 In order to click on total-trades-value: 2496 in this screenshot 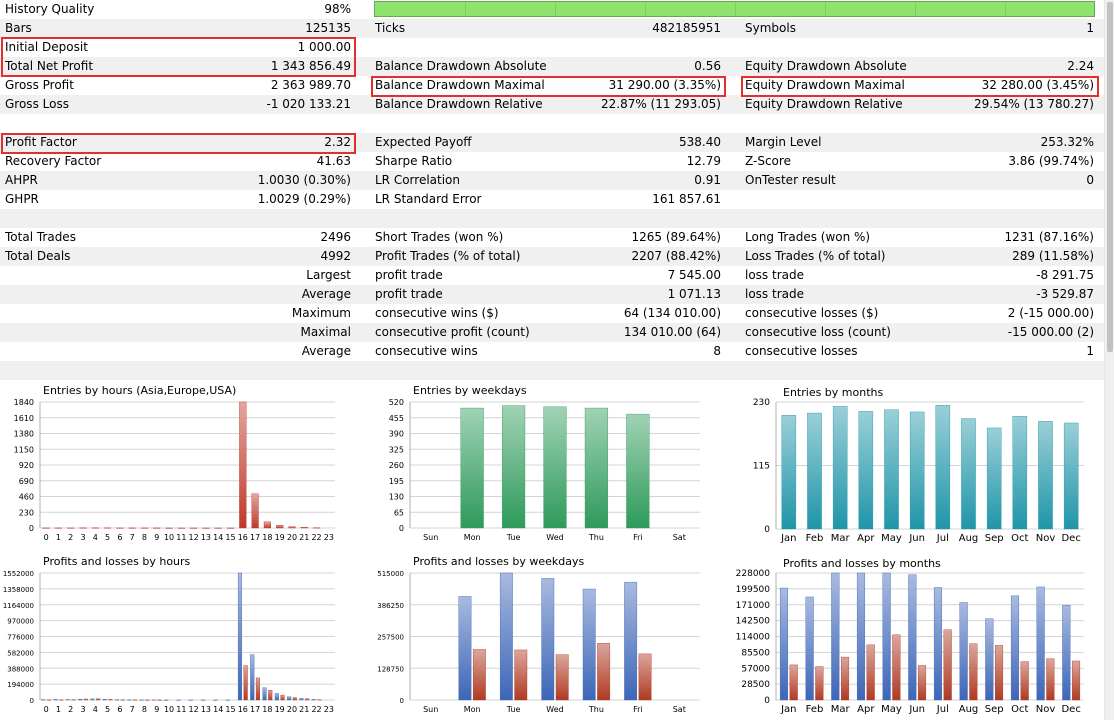, I will do `click(335, 237)`.